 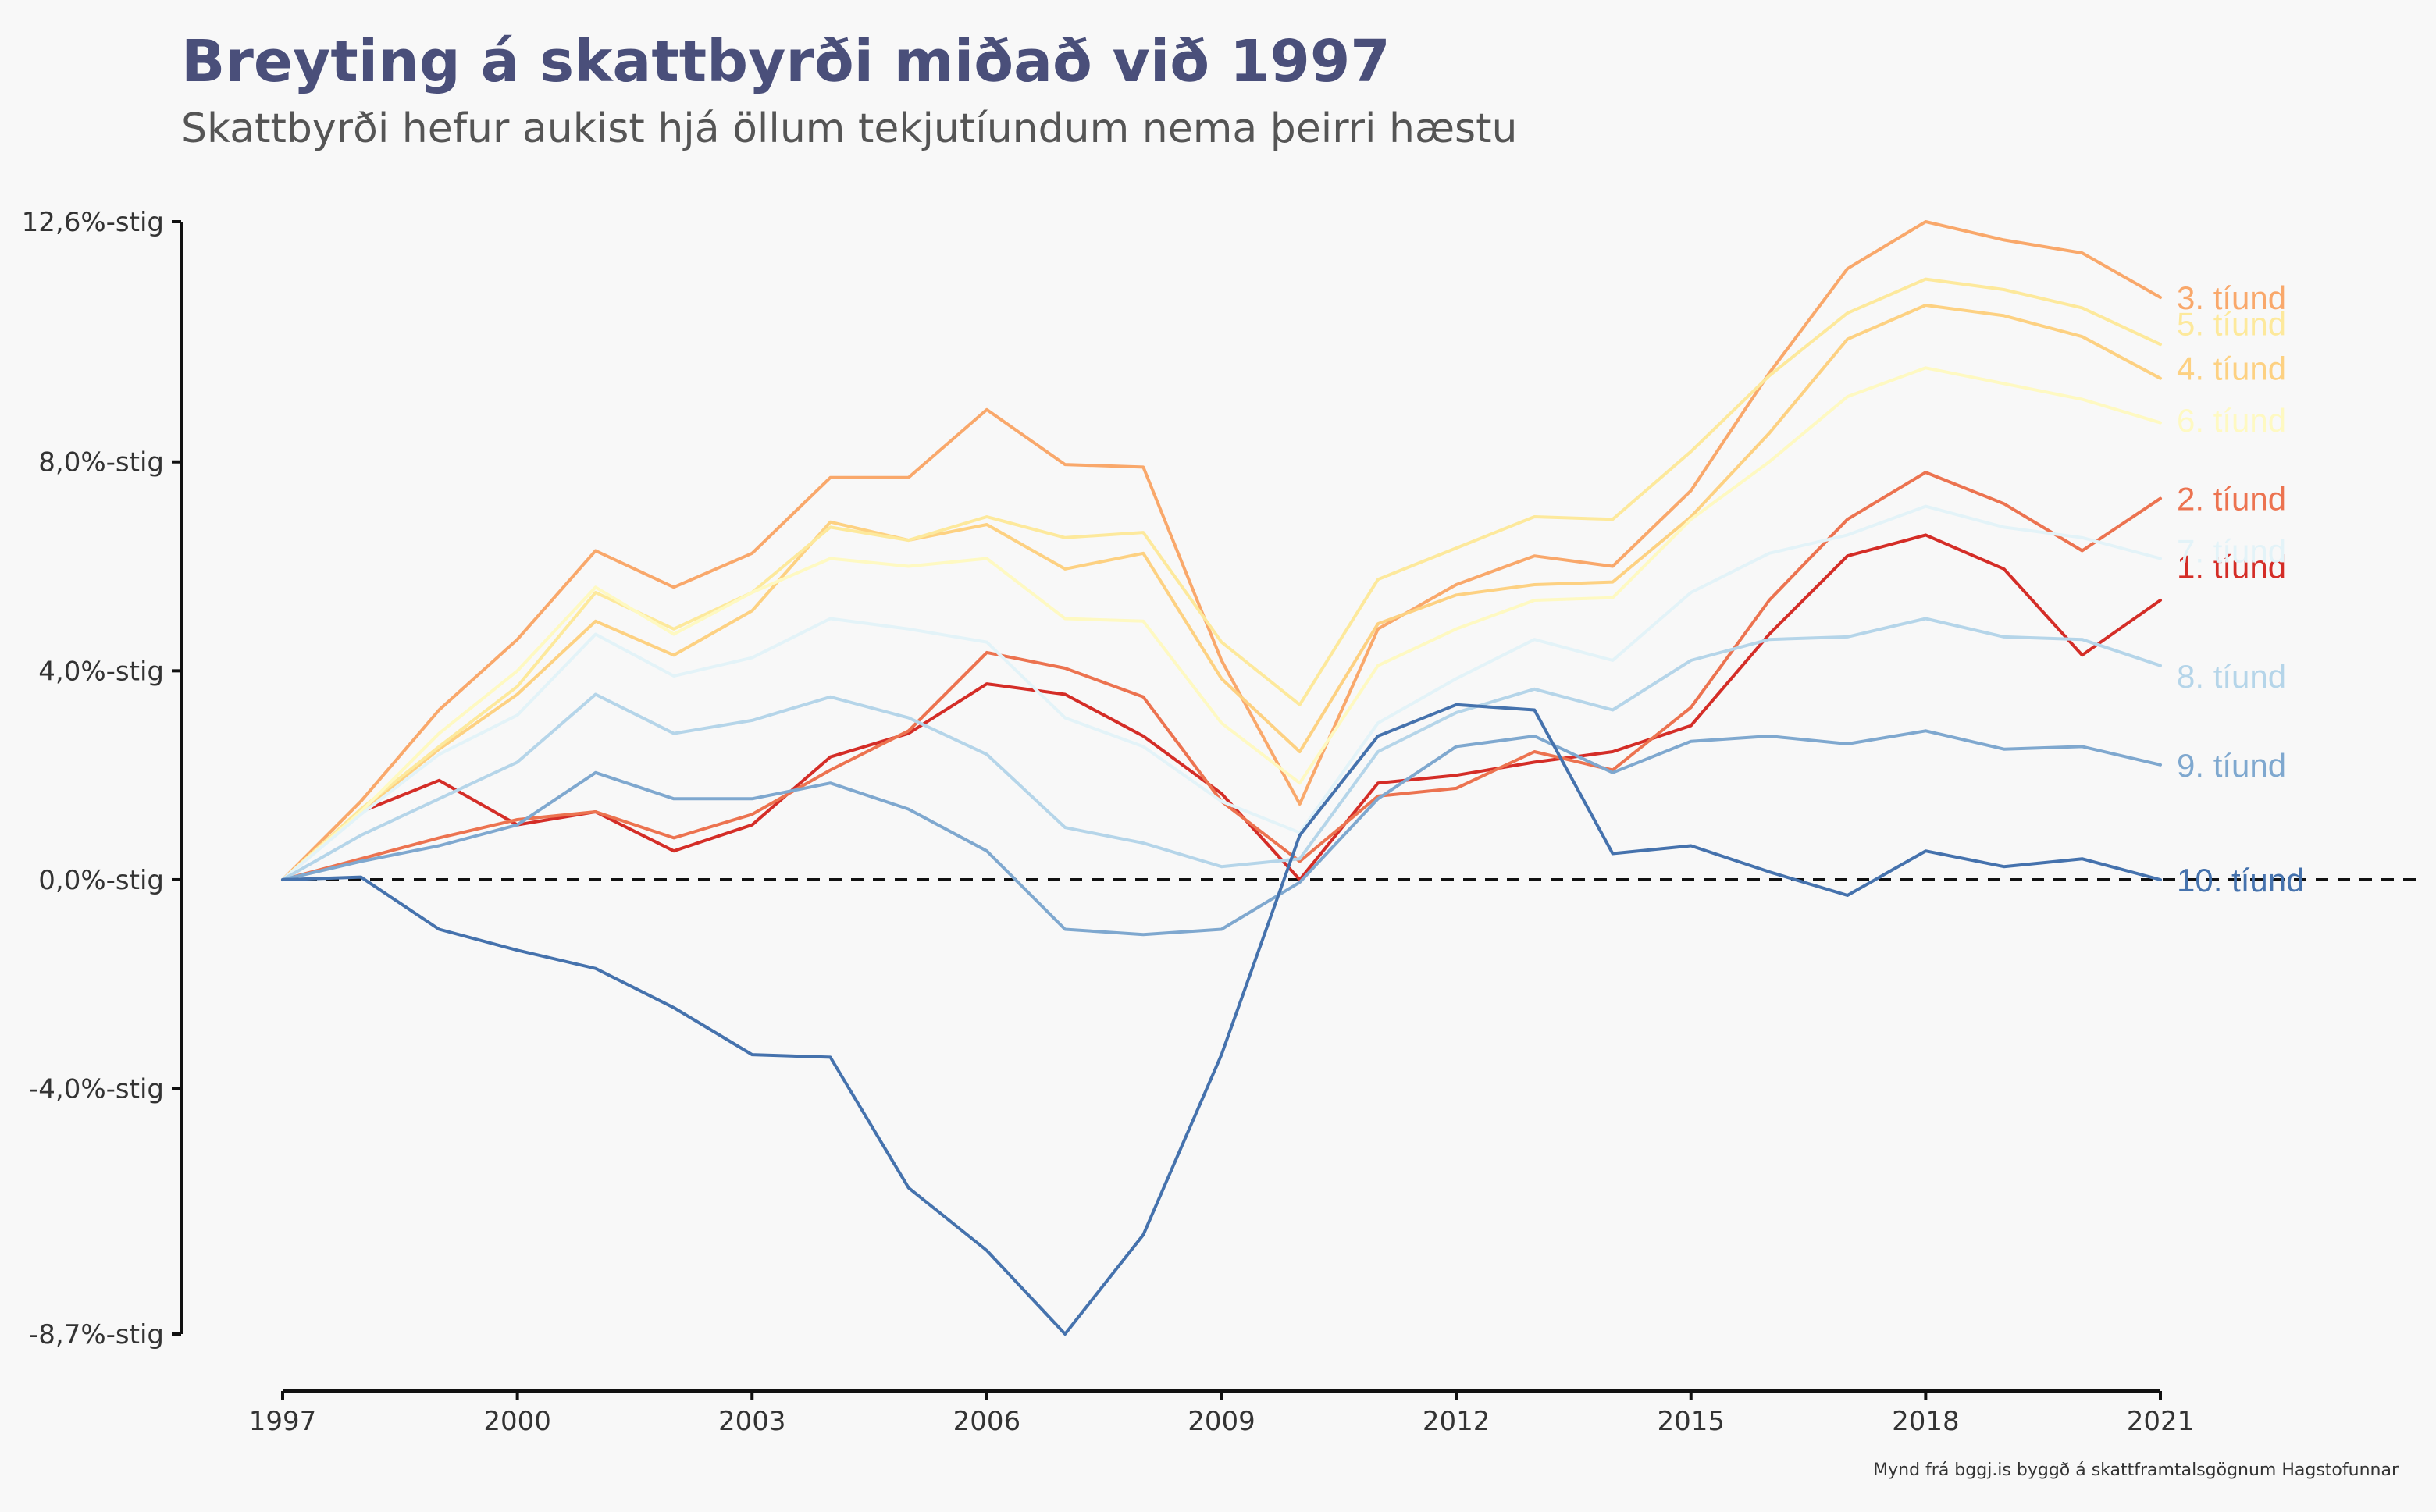 What do you see at coordinates (2240, 880) in the screenshot?
I see `series-label-10-tíund: 10. tíund` at bounding box center [2240, 880].